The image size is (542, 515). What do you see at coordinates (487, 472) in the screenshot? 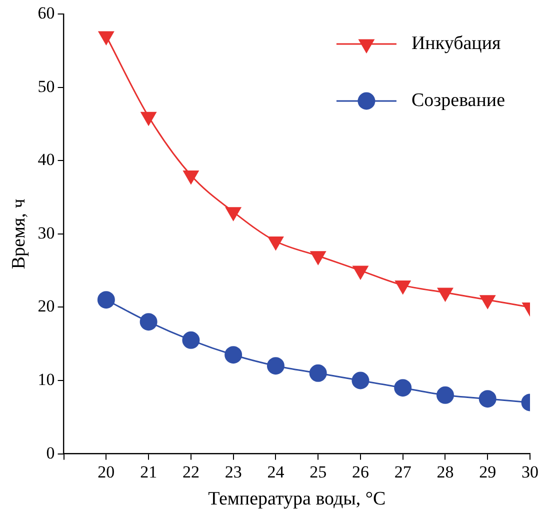
I see `x-tick-label: 29` at bounding box center [487, 472].